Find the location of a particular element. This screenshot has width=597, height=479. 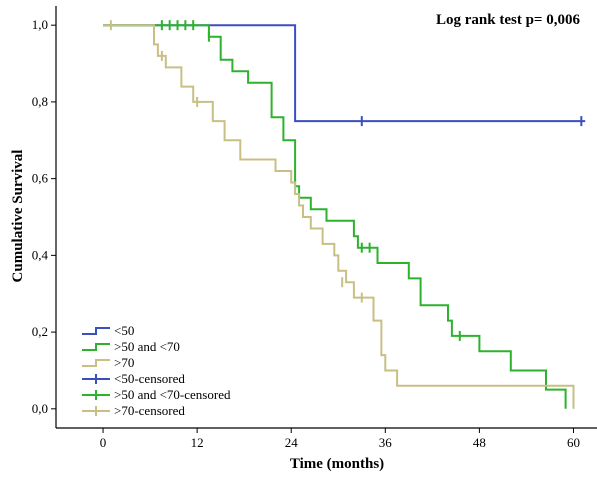

y-tick-label-3: 0,6 is located at coordinates (40, 178).